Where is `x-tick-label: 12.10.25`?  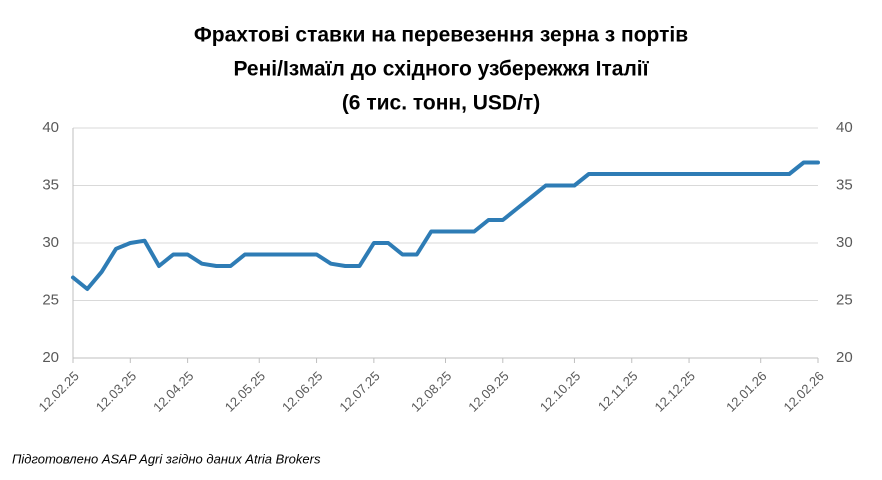 x-tick-label: 12.10.25 is located at coordinates (560, 391).